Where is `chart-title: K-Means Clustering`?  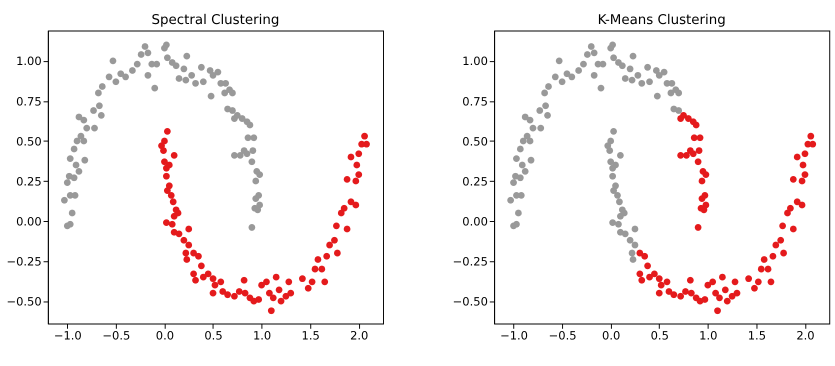 chart-title: K-Means Clustering is located at coordinates (662, 20).